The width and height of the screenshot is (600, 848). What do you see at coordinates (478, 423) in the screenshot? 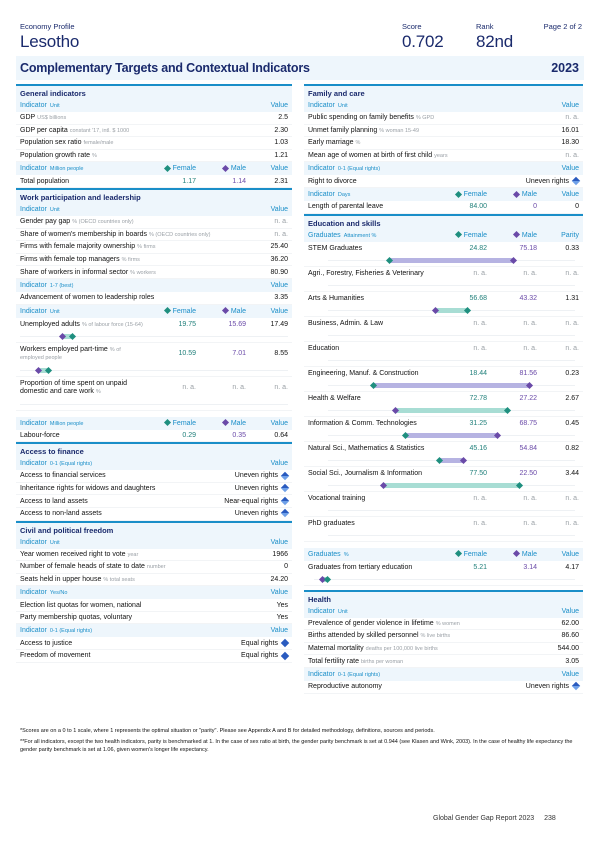
I see `female-value: 31.25` at bounding box center [478, 423].